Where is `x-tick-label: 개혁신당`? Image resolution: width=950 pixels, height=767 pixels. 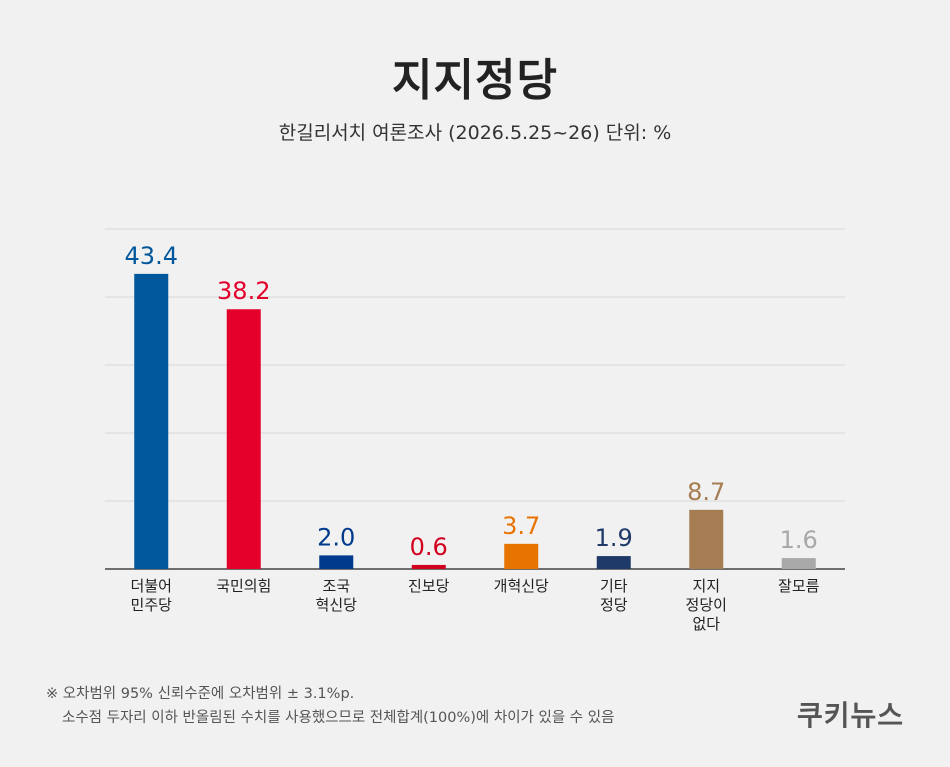
x-tick-label: 개혁신당 is located at coordinates (521, 586).